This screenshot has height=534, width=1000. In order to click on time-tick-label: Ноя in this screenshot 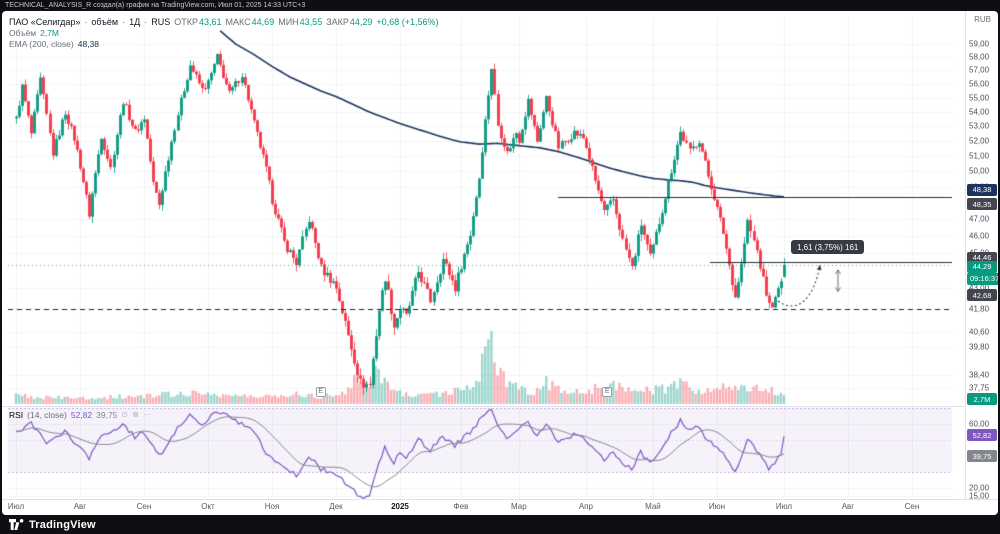, I will do `click(272, 506)`.